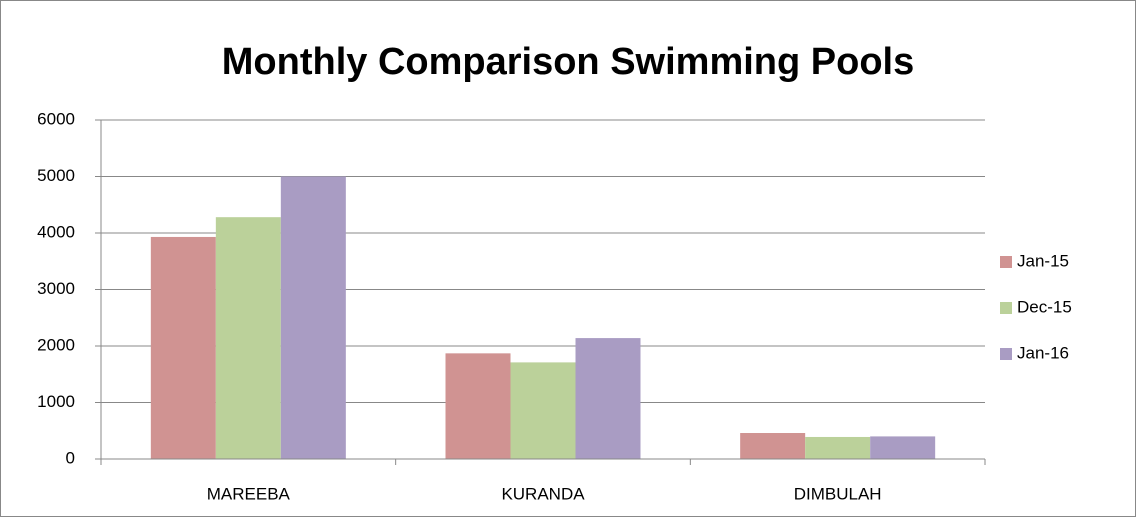  I want to click on chart-title: Monthly Comparison Swimming Pools, so click(568, 62).